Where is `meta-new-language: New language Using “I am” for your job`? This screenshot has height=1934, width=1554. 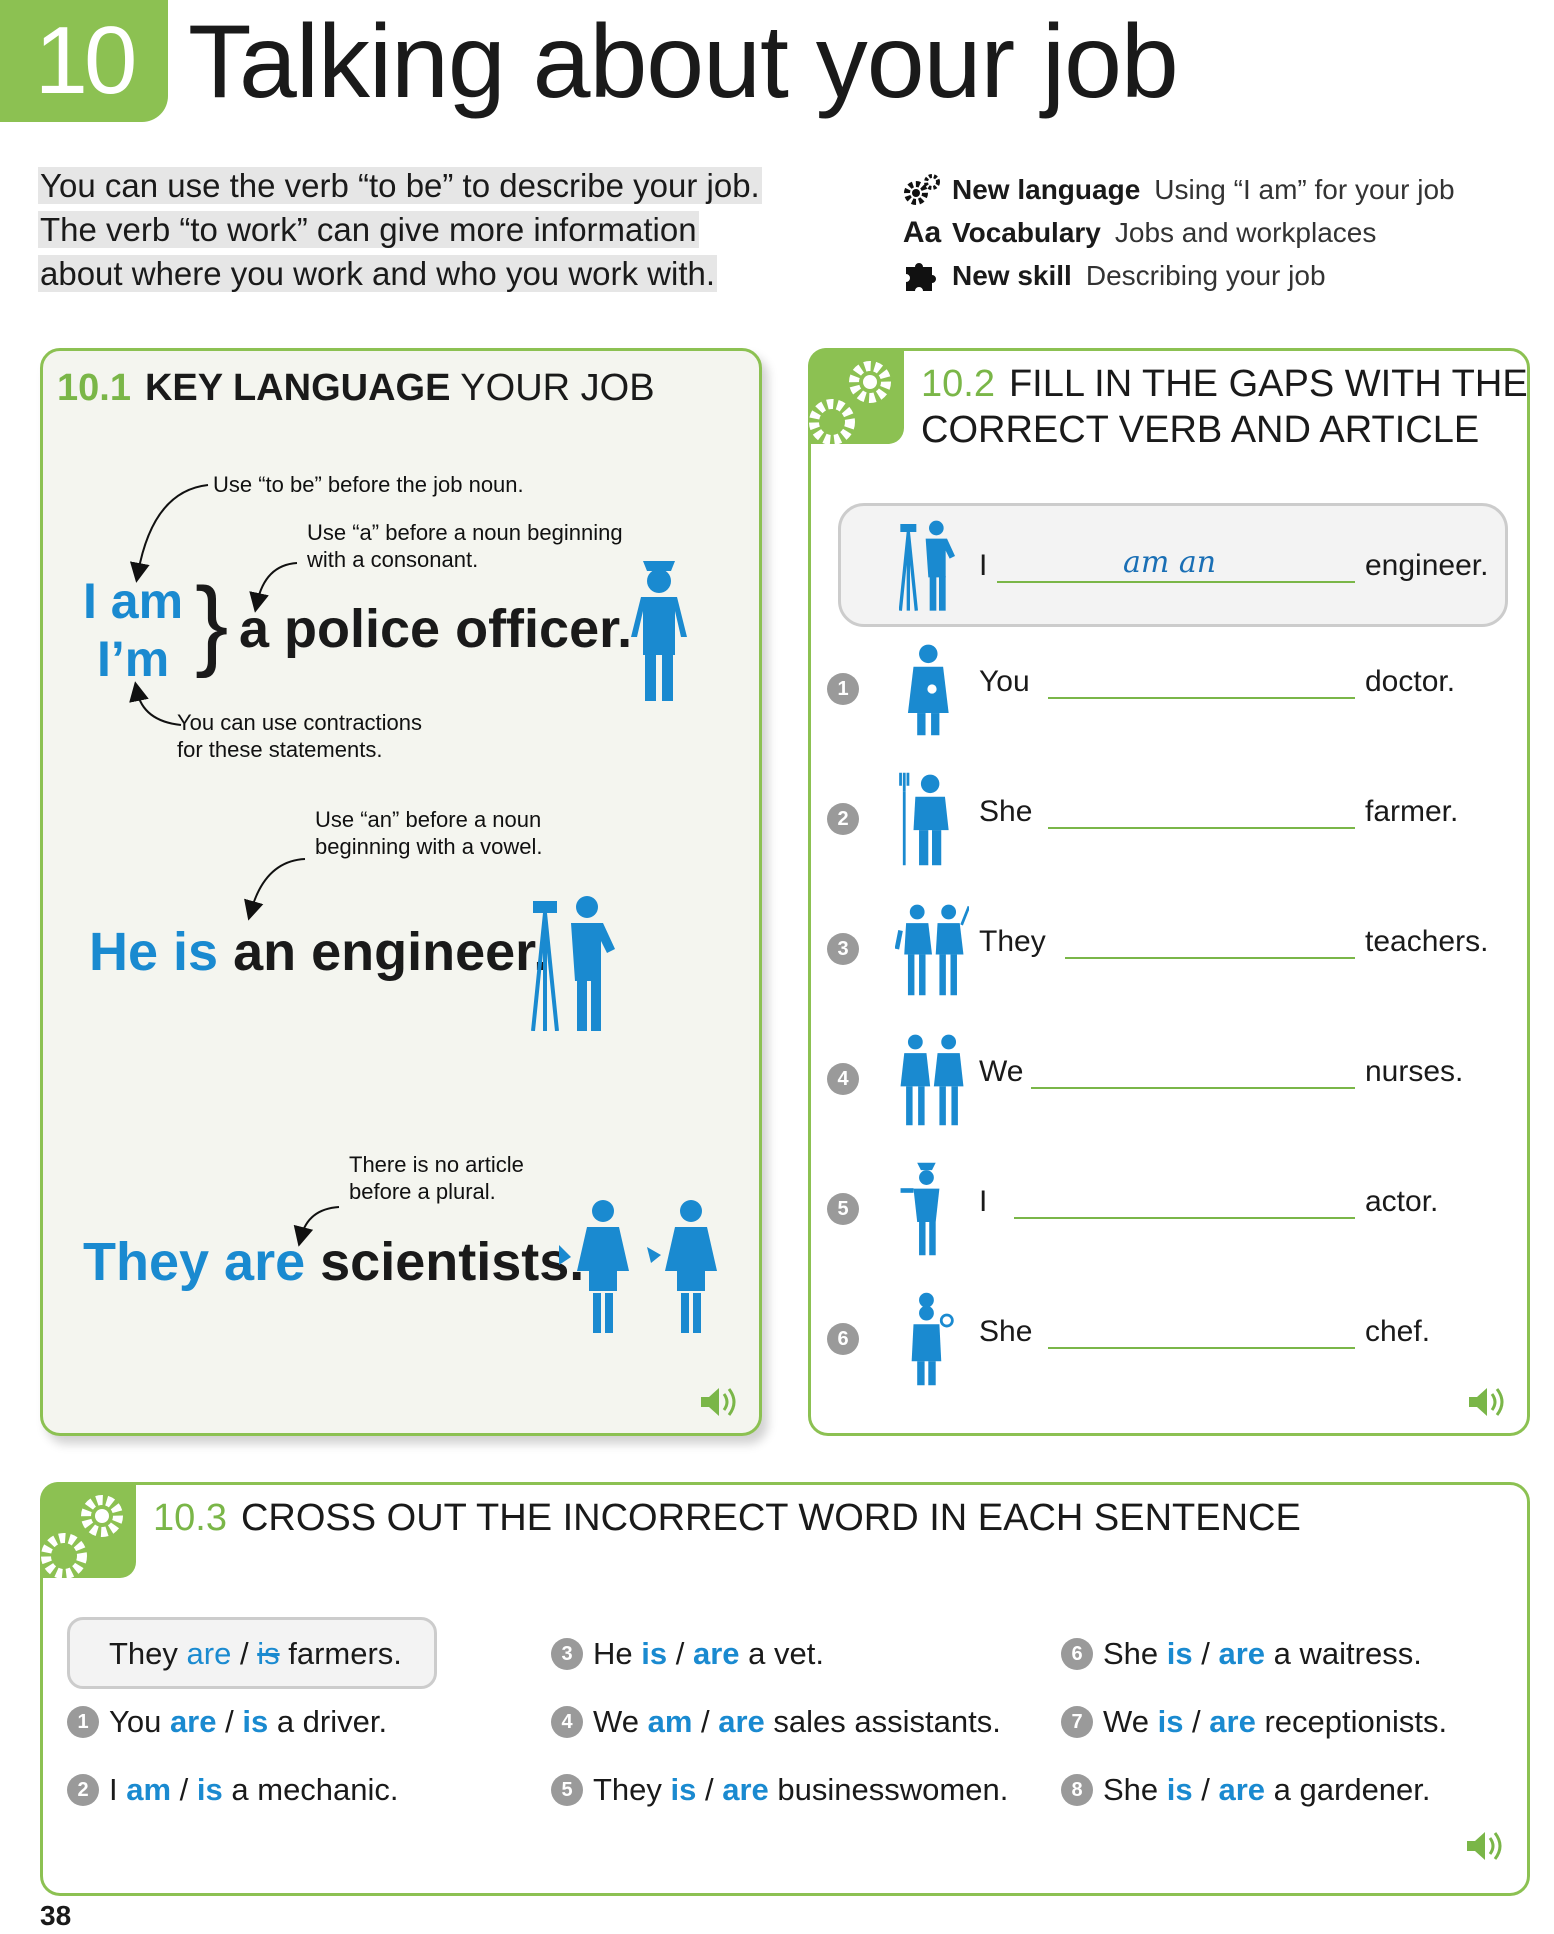 meta-new-language: New language Using “I am” for your job is located at coordinates (1177, 189).